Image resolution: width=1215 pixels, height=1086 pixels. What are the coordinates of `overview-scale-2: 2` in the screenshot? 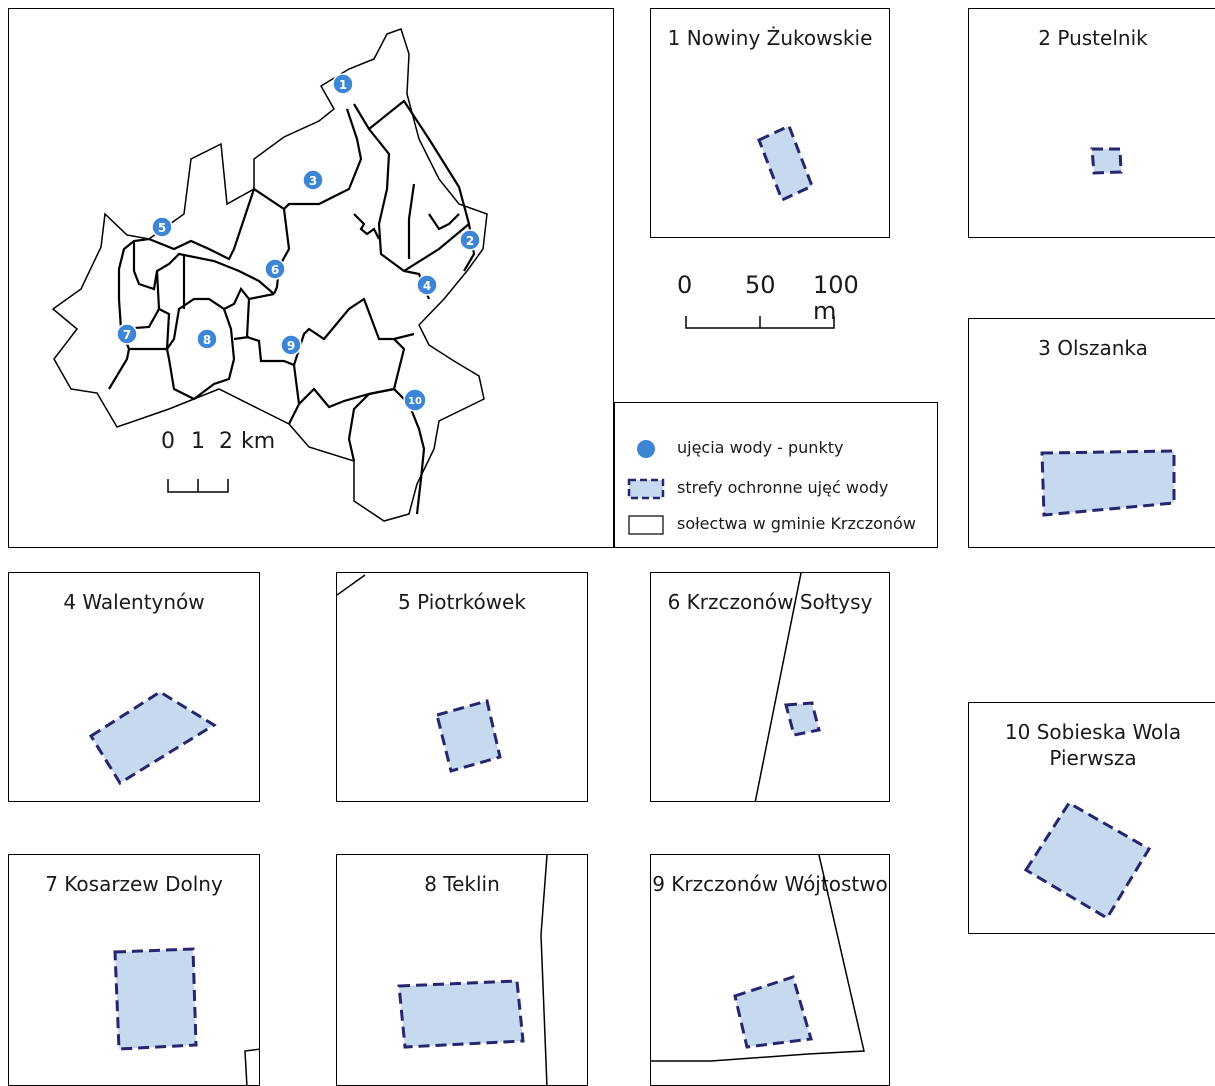 It's located at (226, 441).